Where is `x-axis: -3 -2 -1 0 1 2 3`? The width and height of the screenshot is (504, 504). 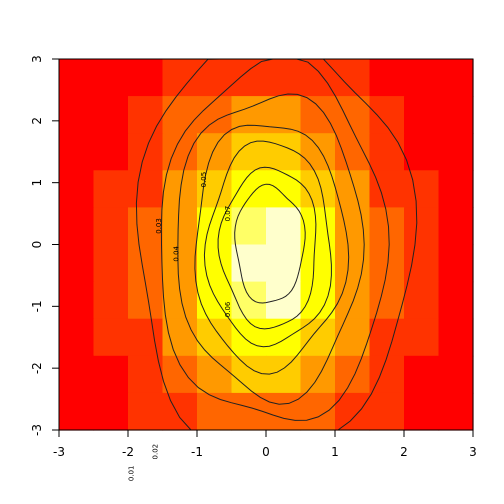 x-axis: -3 -2 -1 0 1 2 3 is located at coordinates (265, 444).